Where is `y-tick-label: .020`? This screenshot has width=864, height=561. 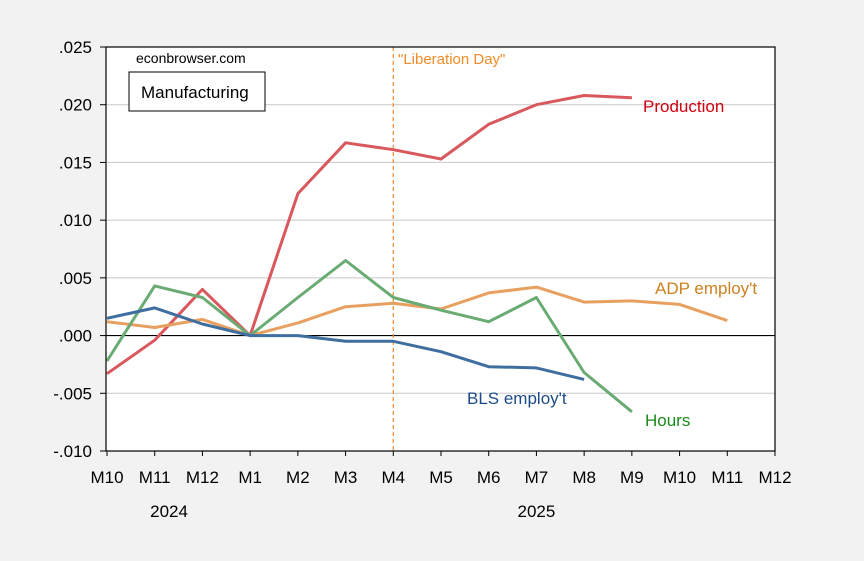
y-tick-label: .020 is located at coordinates (75, 105).